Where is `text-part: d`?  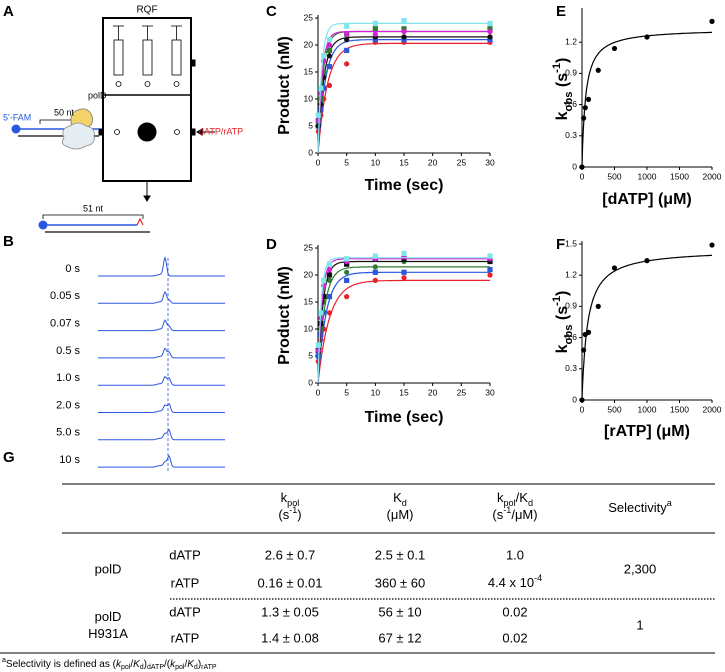 text-part: d is located at coordinates (530, 503).